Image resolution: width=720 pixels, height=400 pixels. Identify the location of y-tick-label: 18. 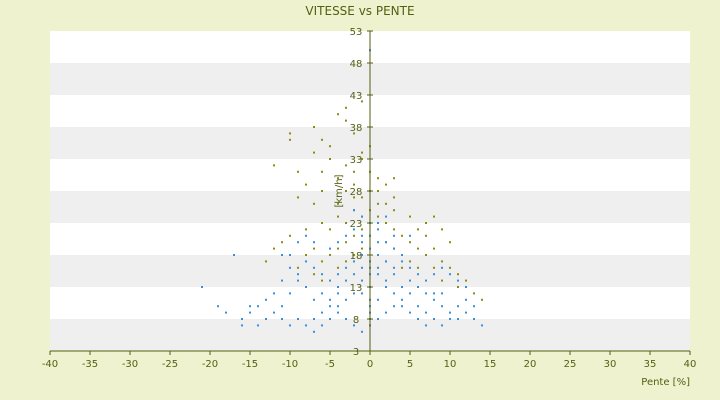
(356, 256).